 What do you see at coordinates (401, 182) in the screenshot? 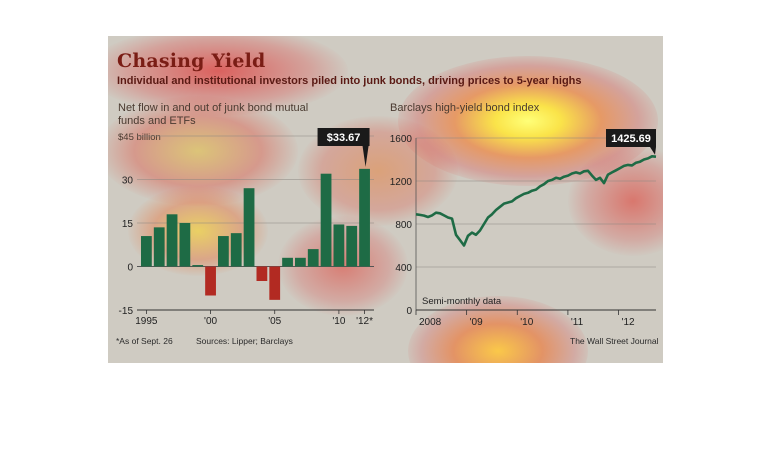
I see `y-tick-label: 1200` at bounding box center [401, 182].